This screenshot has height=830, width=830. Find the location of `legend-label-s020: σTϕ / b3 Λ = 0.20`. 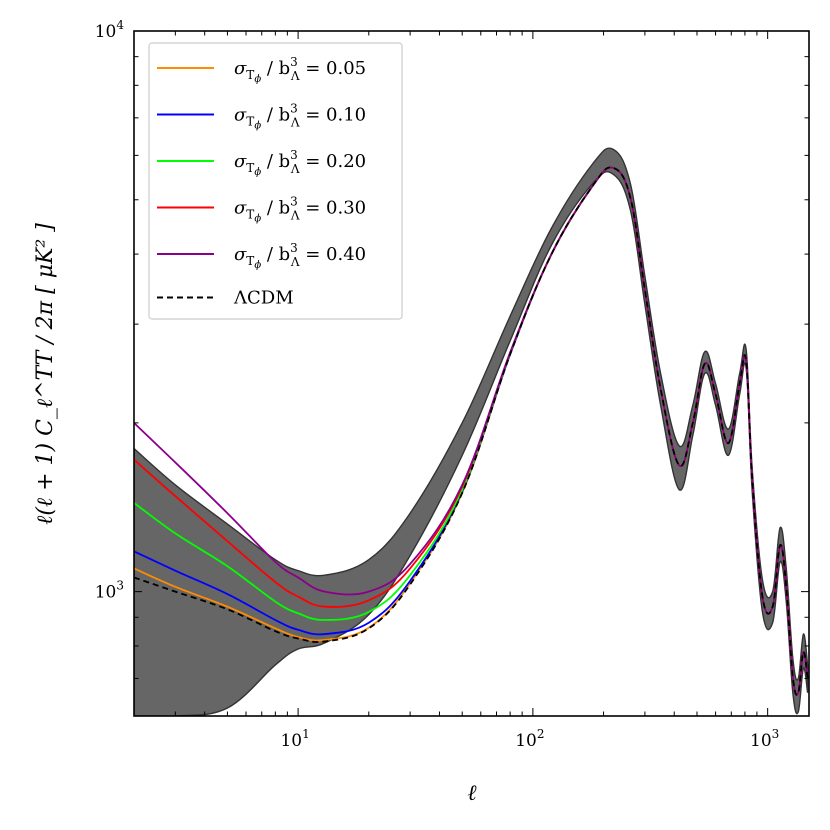

legend-label-s020: σTϕ / b3 Λ = 0.20 is located at coordinates (300, 163).